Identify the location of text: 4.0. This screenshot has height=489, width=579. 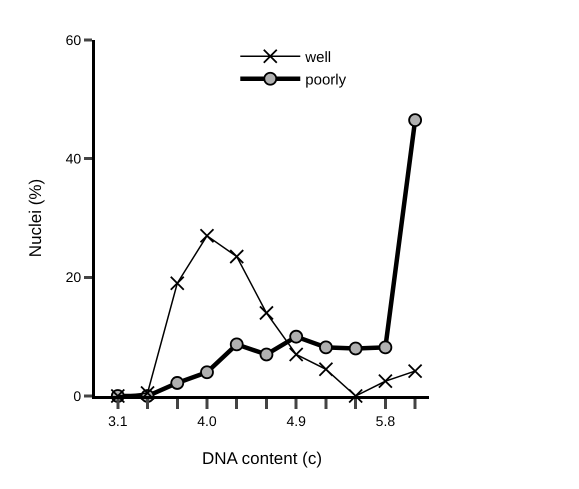
(207, 420).